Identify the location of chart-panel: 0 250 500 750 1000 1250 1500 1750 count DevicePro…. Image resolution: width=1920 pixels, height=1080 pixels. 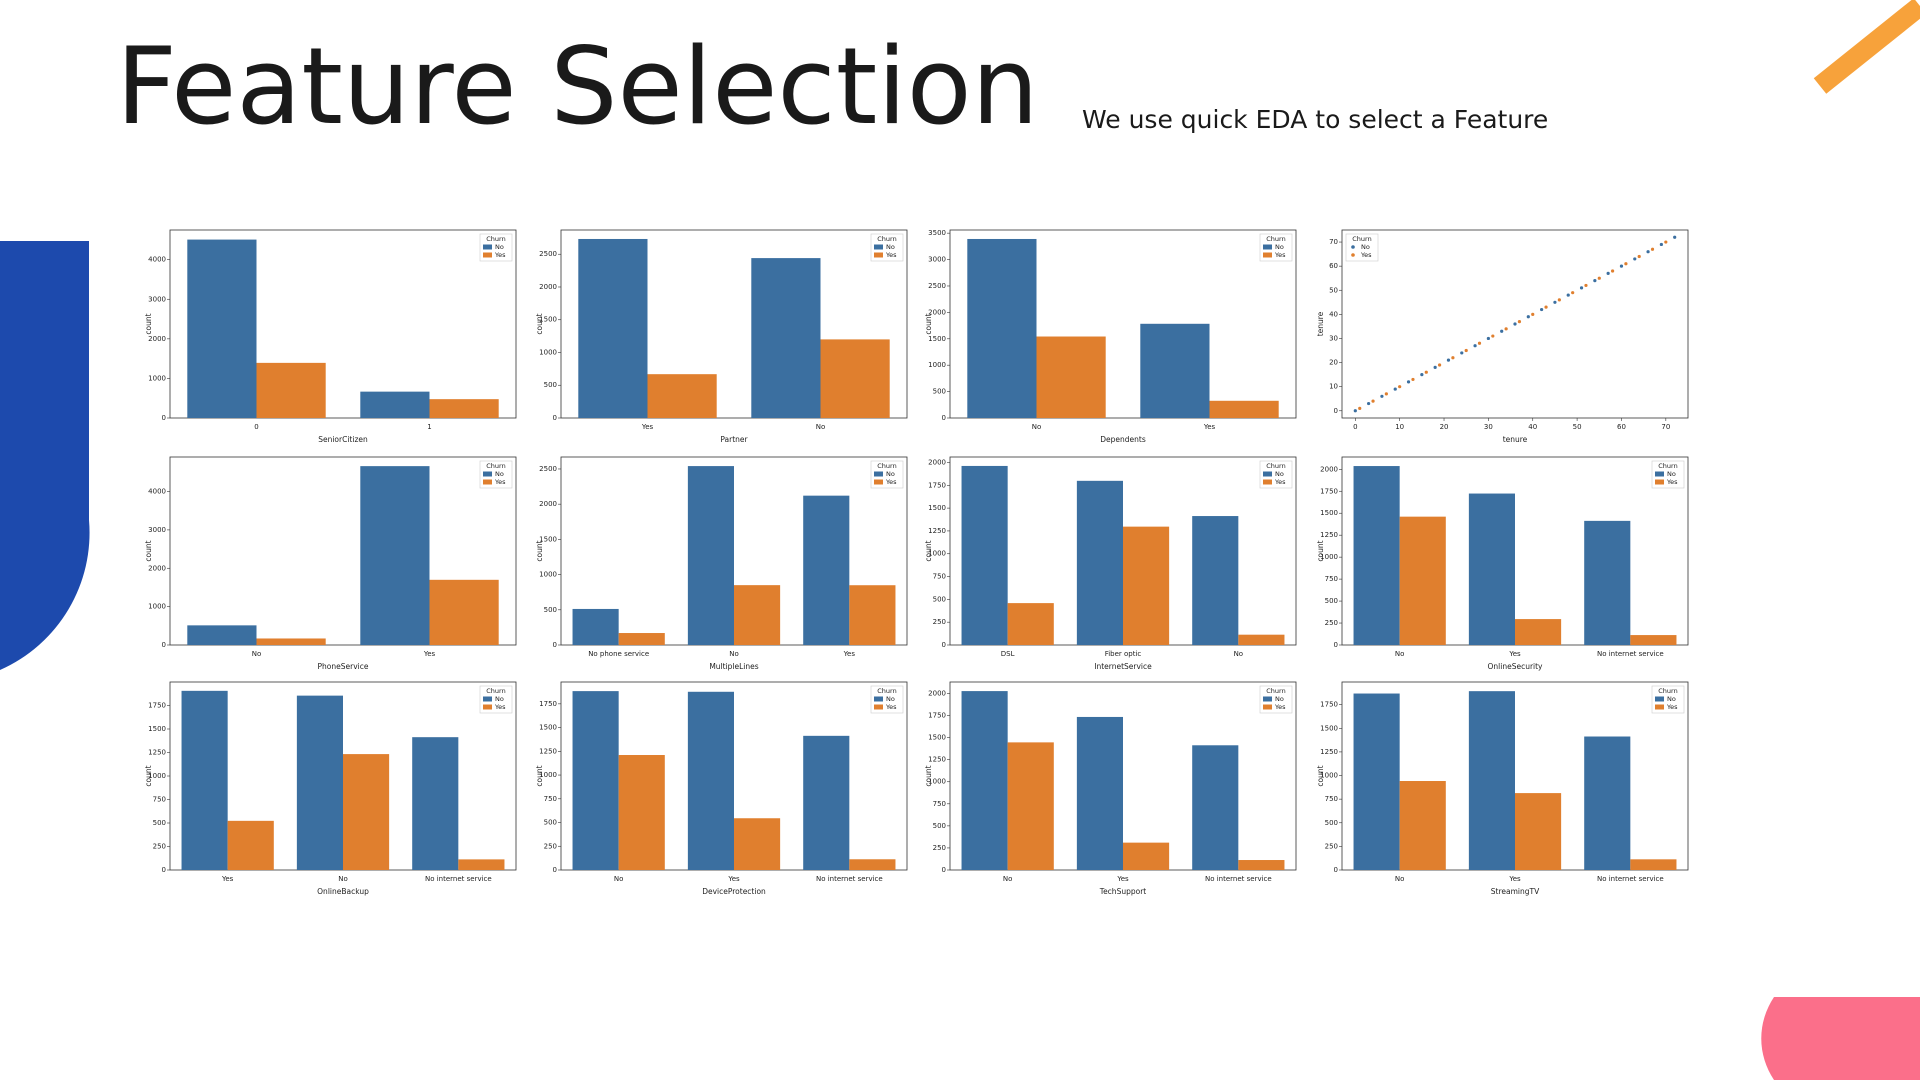
(721, 788).